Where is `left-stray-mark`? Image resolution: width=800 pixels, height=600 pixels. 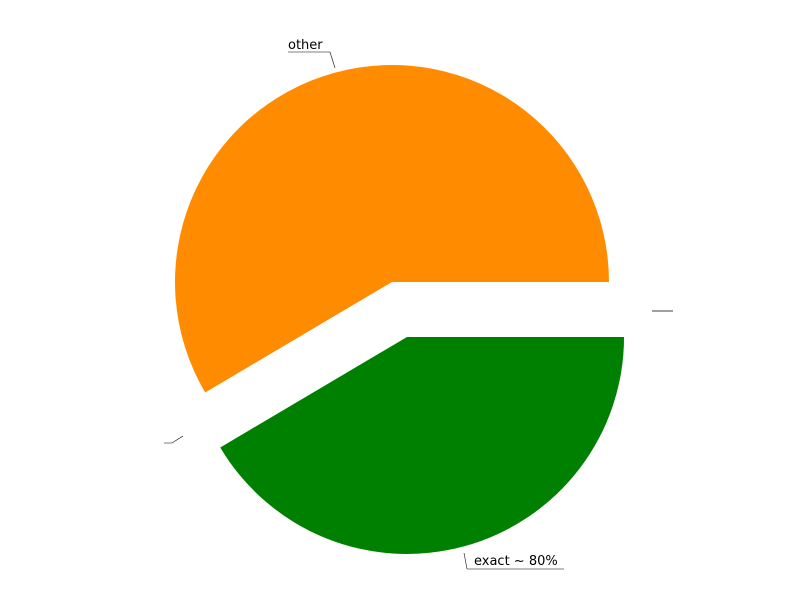 left-stray-mark is located at coordinates (174, 439).